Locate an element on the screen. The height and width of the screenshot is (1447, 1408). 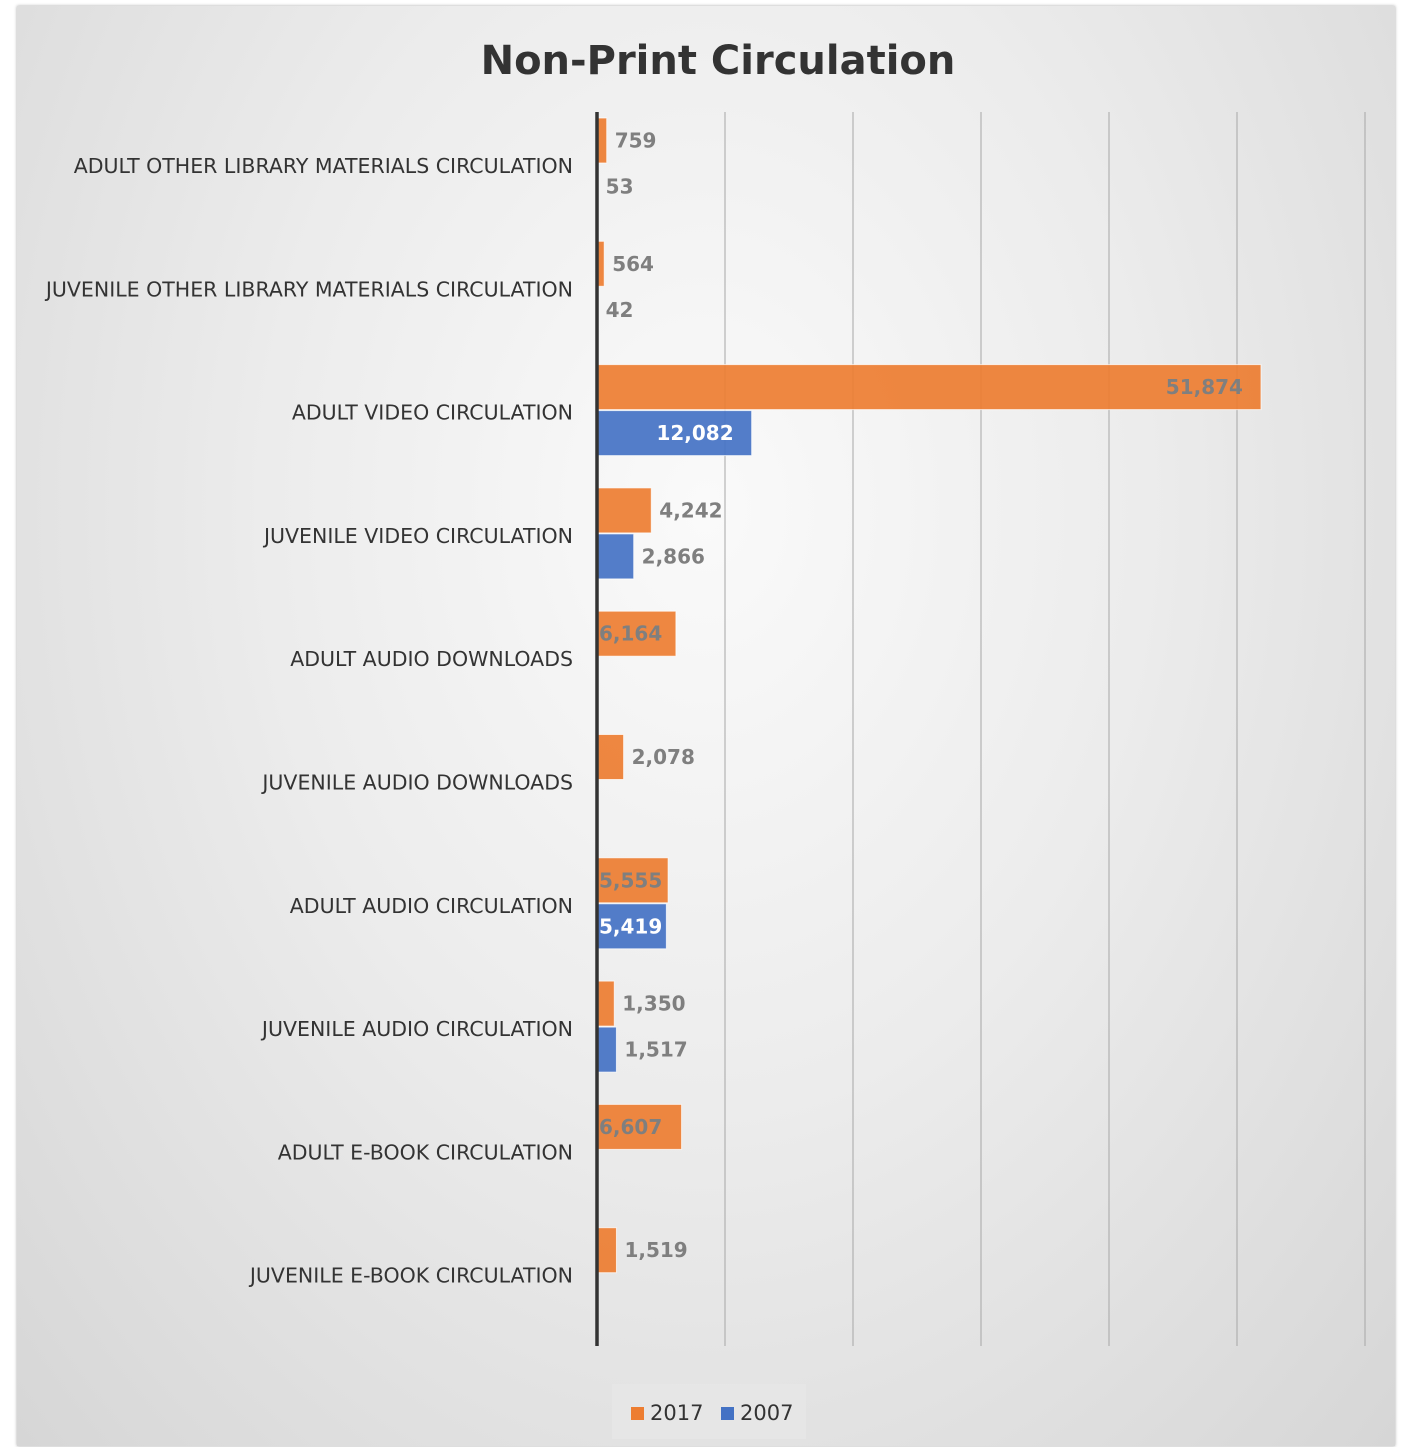
data-label-2017-juvenile-video-circulation: 4,242 is located at coordinates (690, 510).